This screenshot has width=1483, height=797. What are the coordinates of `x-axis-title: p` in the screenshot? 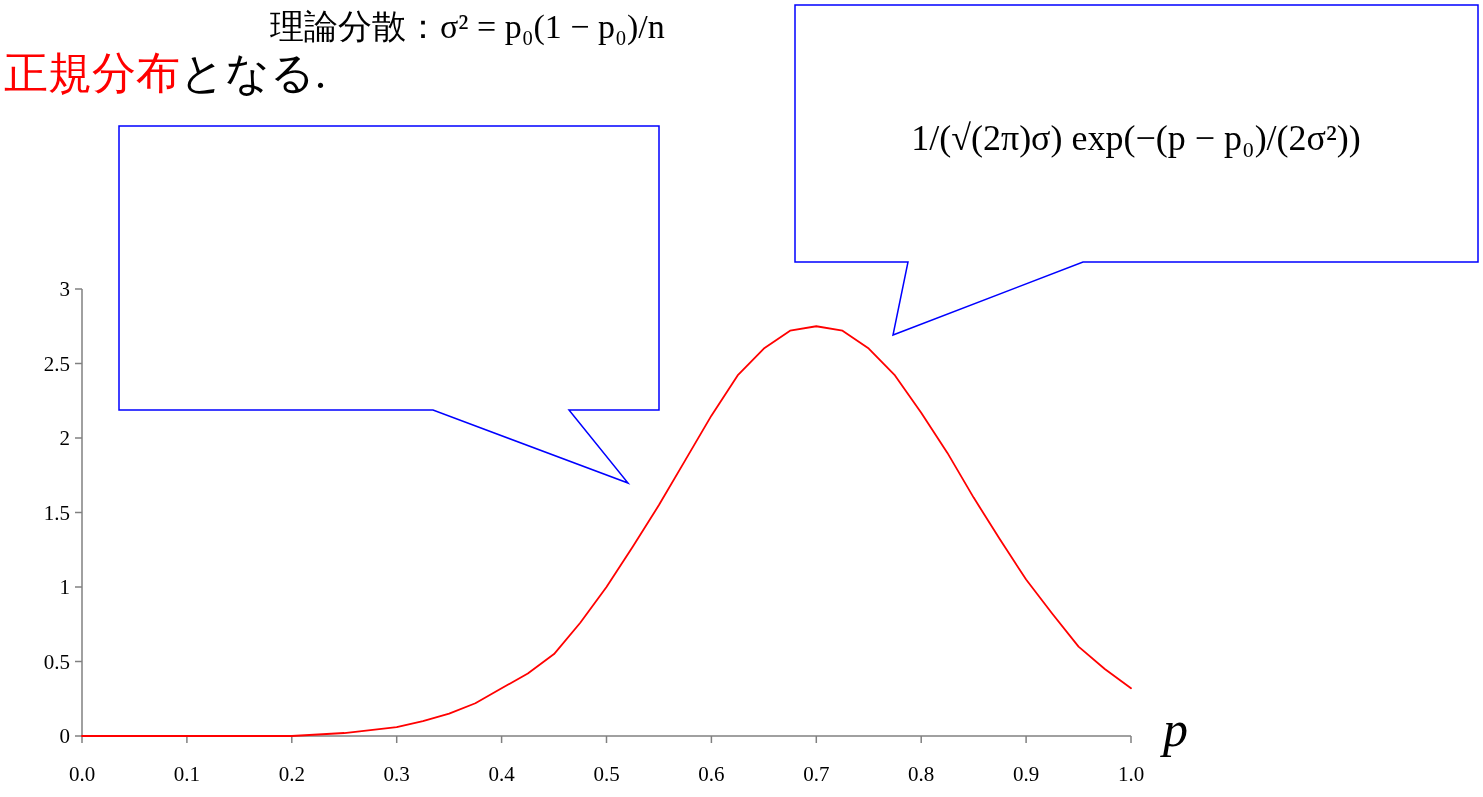 It's located at (1174, 729).